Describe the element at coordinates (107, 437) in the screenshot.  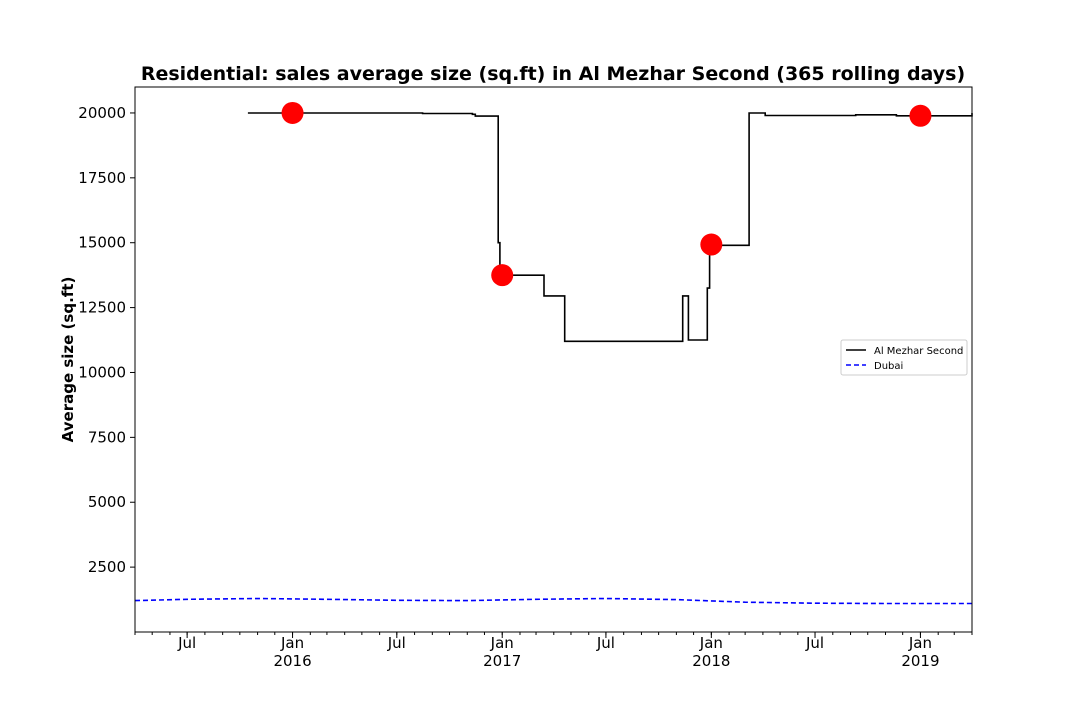
I see `y-tick-label: 7500` at that location.